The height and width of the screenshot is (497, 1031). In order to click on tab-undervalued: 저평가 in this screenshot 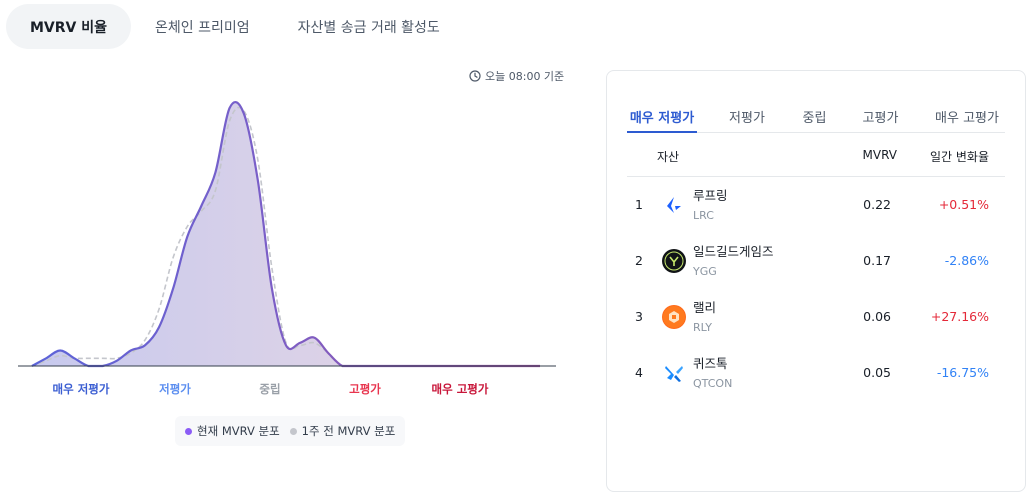, I will do `click(747, 118)`.